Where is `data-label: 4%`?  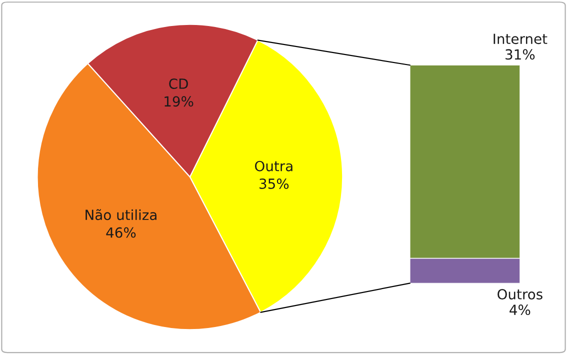
data-label: 4% is located at coordinates (520, 310).